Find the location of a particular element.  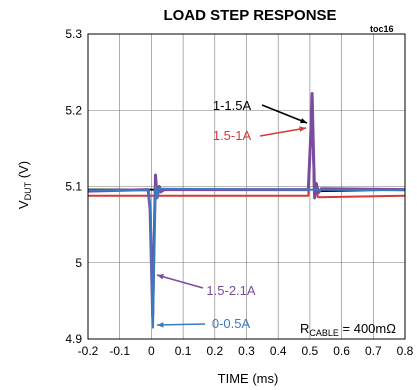

y-axis-label: VDUT (V) is located at coordinates (24, 185).